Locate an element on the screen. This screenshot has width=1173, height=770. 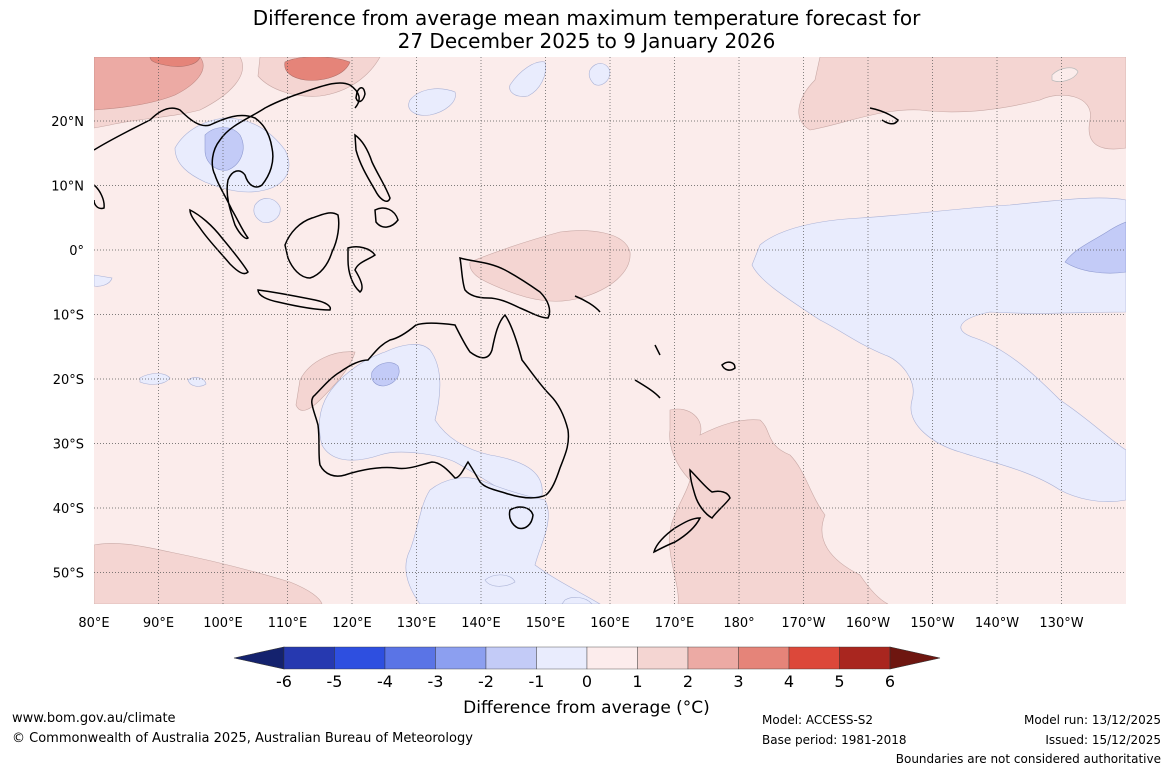
longitude-label: 140°E is located at coordinates (481, 623).